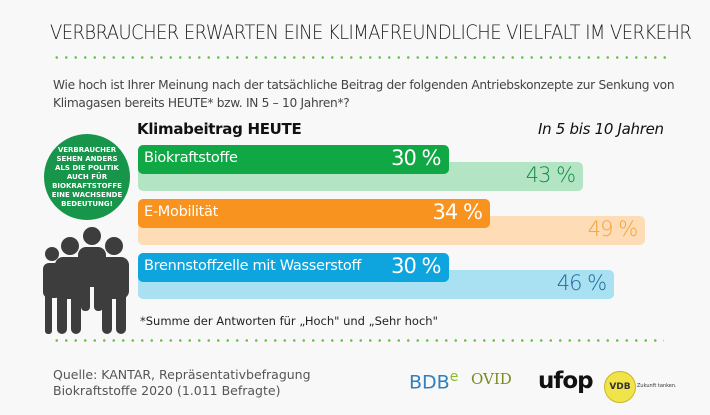  Describe the element at coordinates (429, 382) in the screenshot. I see `logo-text: BDB` at that location.